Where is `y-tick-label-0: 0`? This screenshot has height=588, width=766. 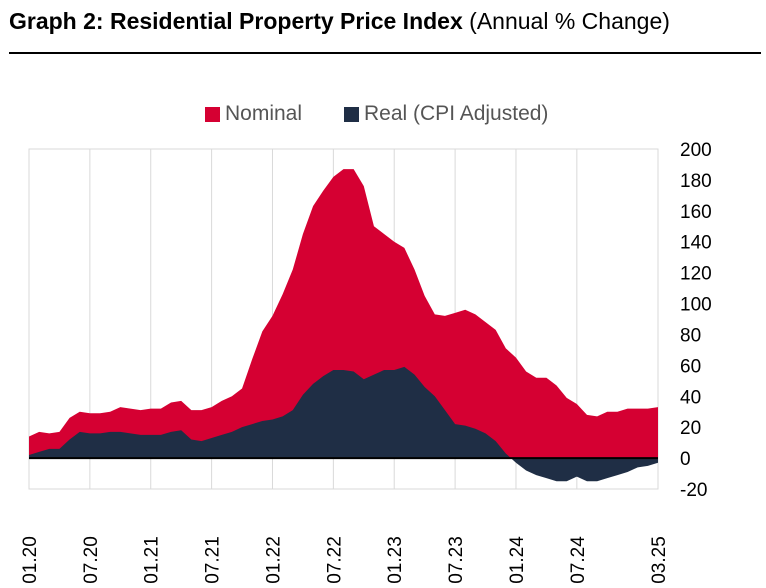
y-tick-label-0: 0 is located at coordinates (685, 459).